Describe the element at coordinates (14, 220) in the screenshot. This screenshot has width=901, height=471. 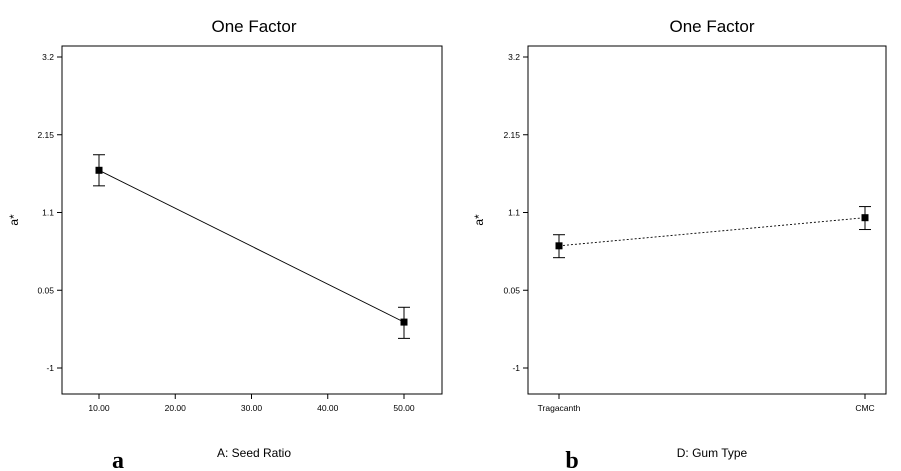
I see `y-axis-label-a: a*` at that location.